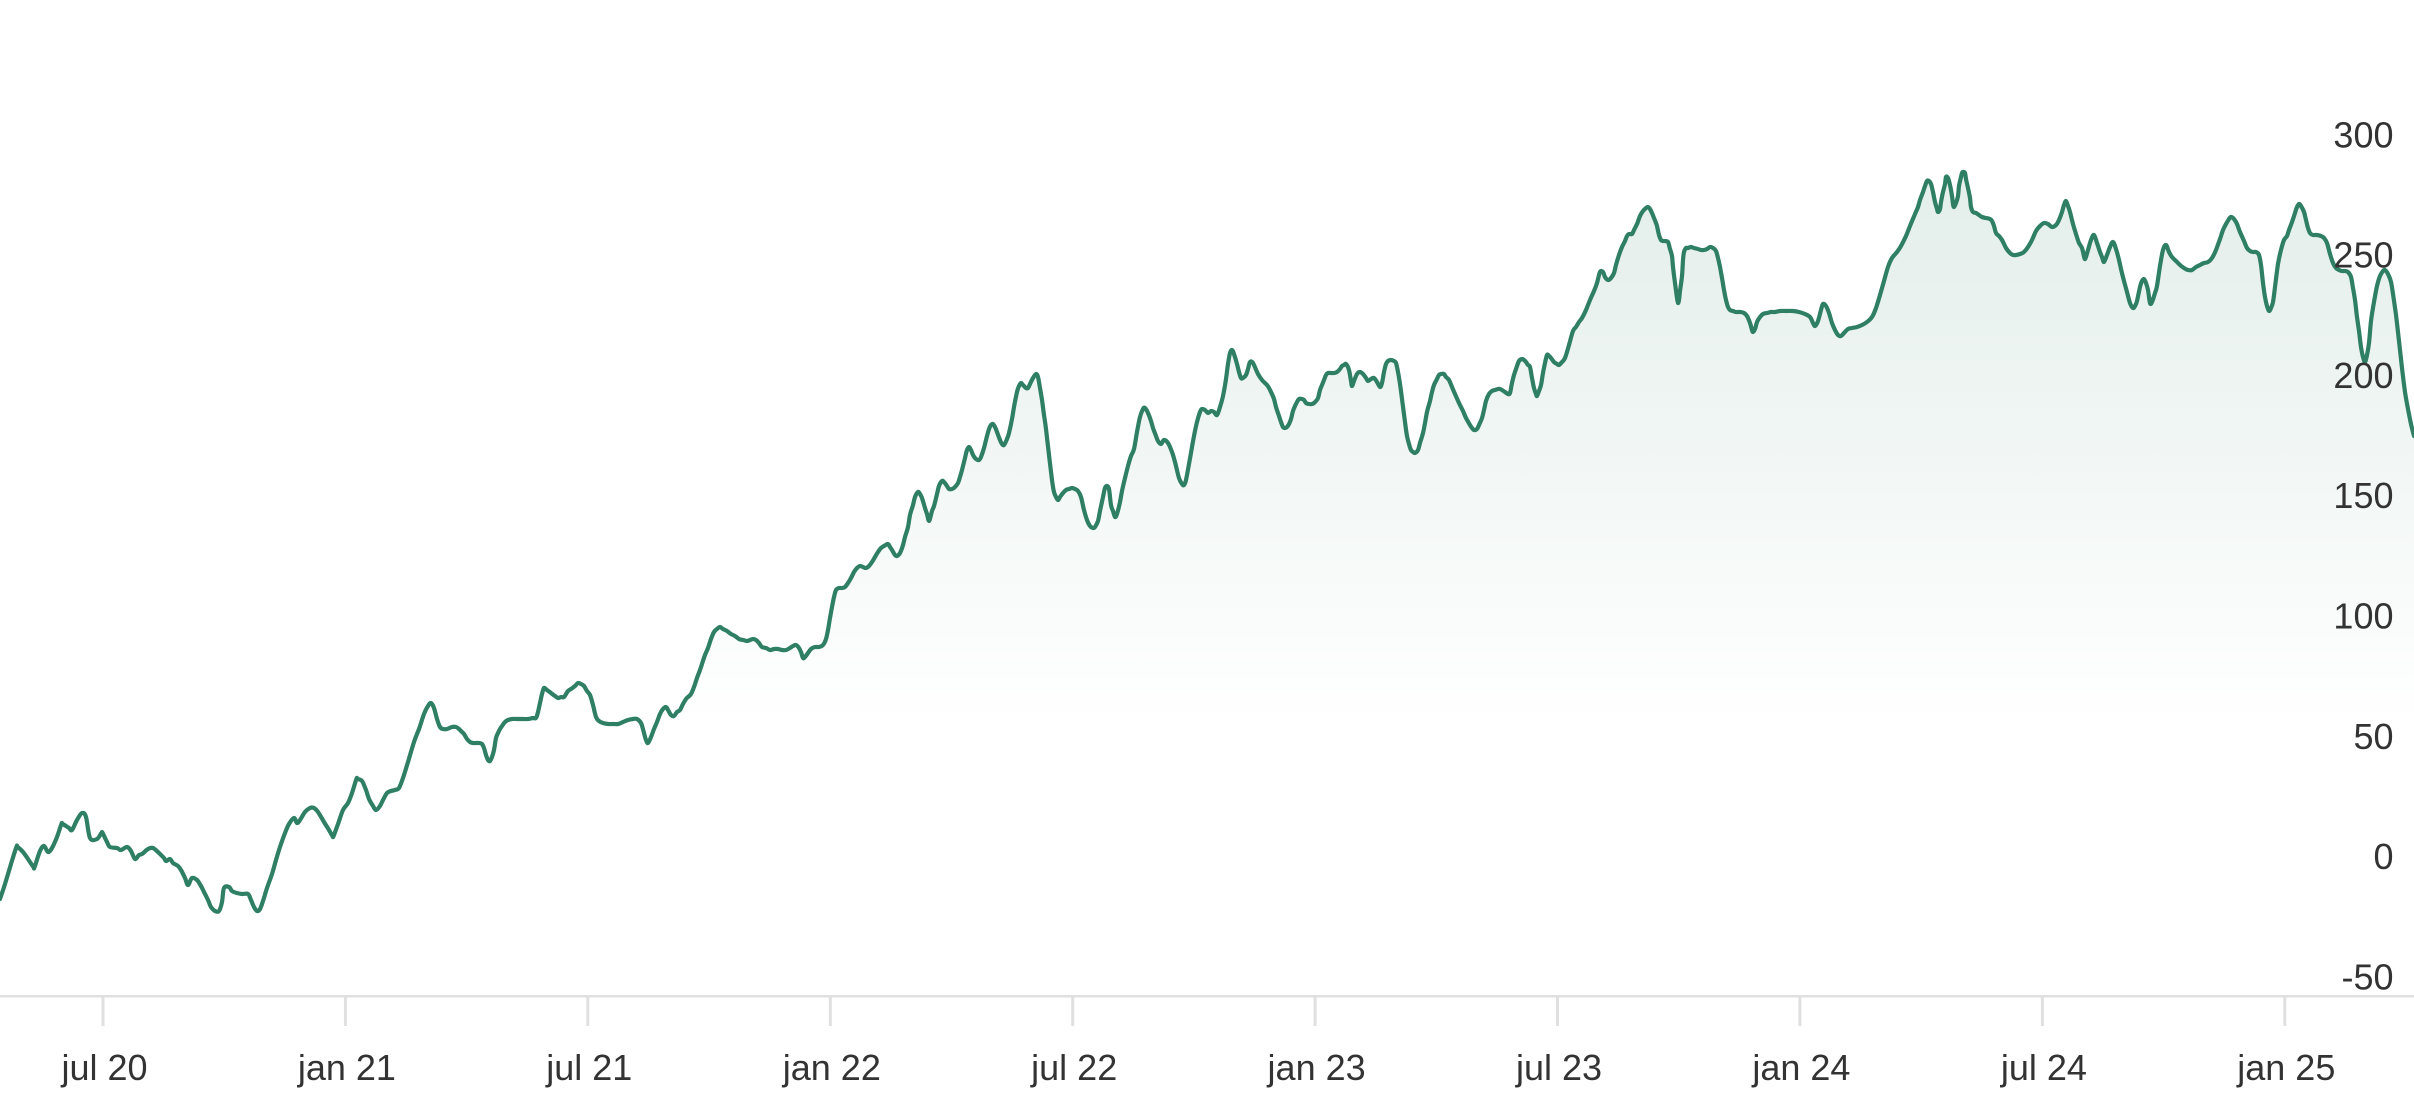 This screenshot has height=1102, width=2414. I want to click on svg-text: 300, so click(2363, 134).